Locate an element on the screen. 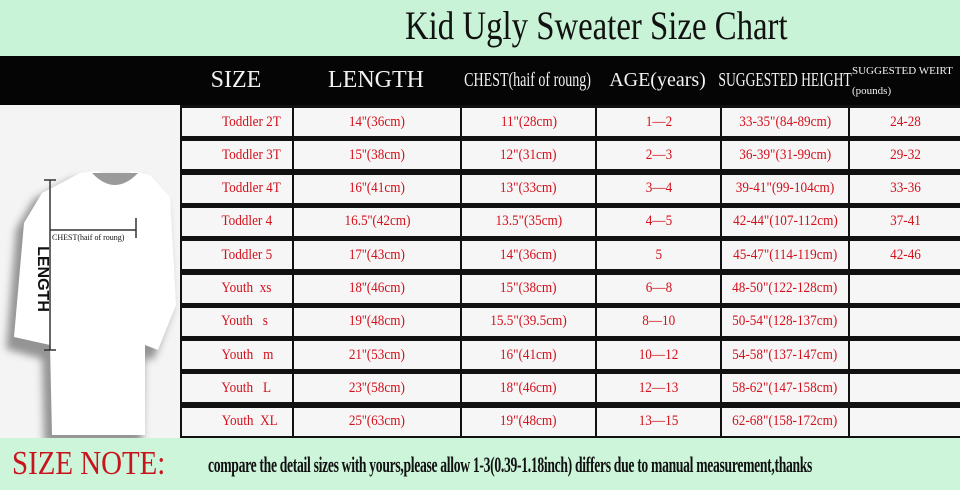 The height and width of the screenshot is (490, 960). note-band is located at coordinates (480, 464).